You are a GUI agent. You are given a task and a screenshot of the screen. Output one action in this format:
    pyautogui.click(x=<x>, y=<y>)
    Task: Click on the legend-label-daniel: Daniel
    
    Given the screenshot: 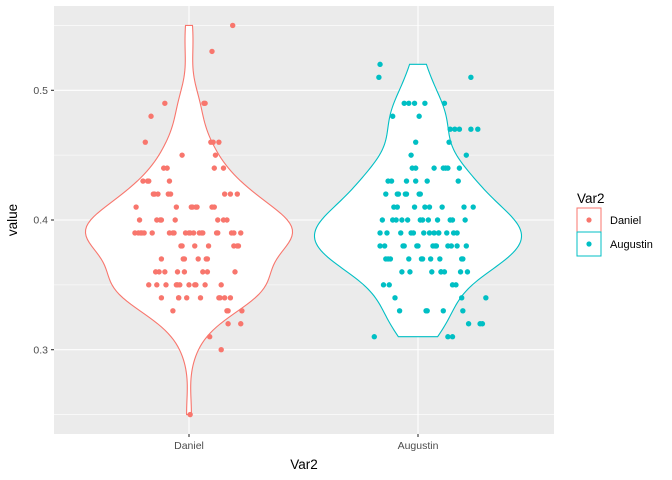 What is the action you would take?
    pyautogui.click(x=625, y=221)
    